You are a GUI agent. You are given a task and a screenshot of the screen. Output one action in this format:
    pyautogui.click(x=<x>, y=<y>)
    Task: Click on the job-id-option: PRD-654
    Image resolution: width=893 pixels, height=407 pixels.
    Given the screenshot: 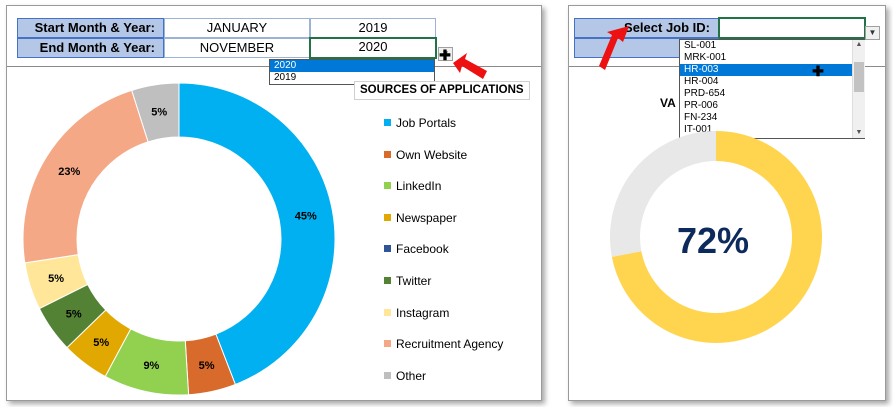 What is the action you would take?
    pyautogui.click(x=705, y=93)
    